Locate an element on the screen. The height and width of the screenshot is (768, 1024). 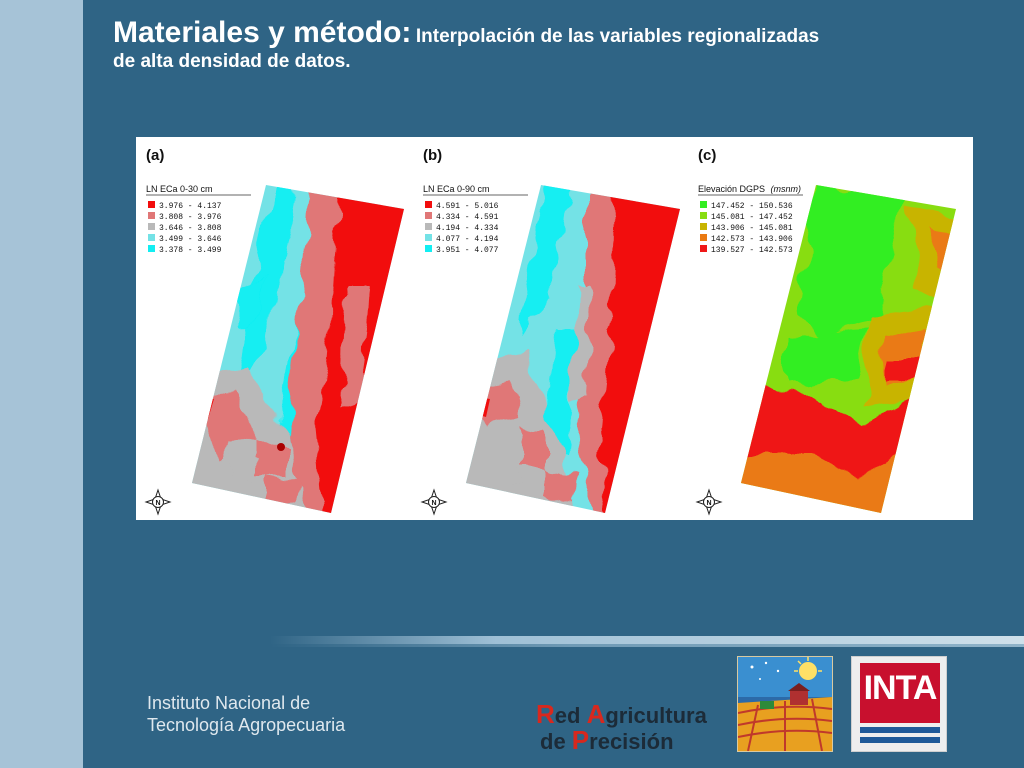
legend-a-range-5: 3.378 - 3.499 is located at coordinates (190, 250).